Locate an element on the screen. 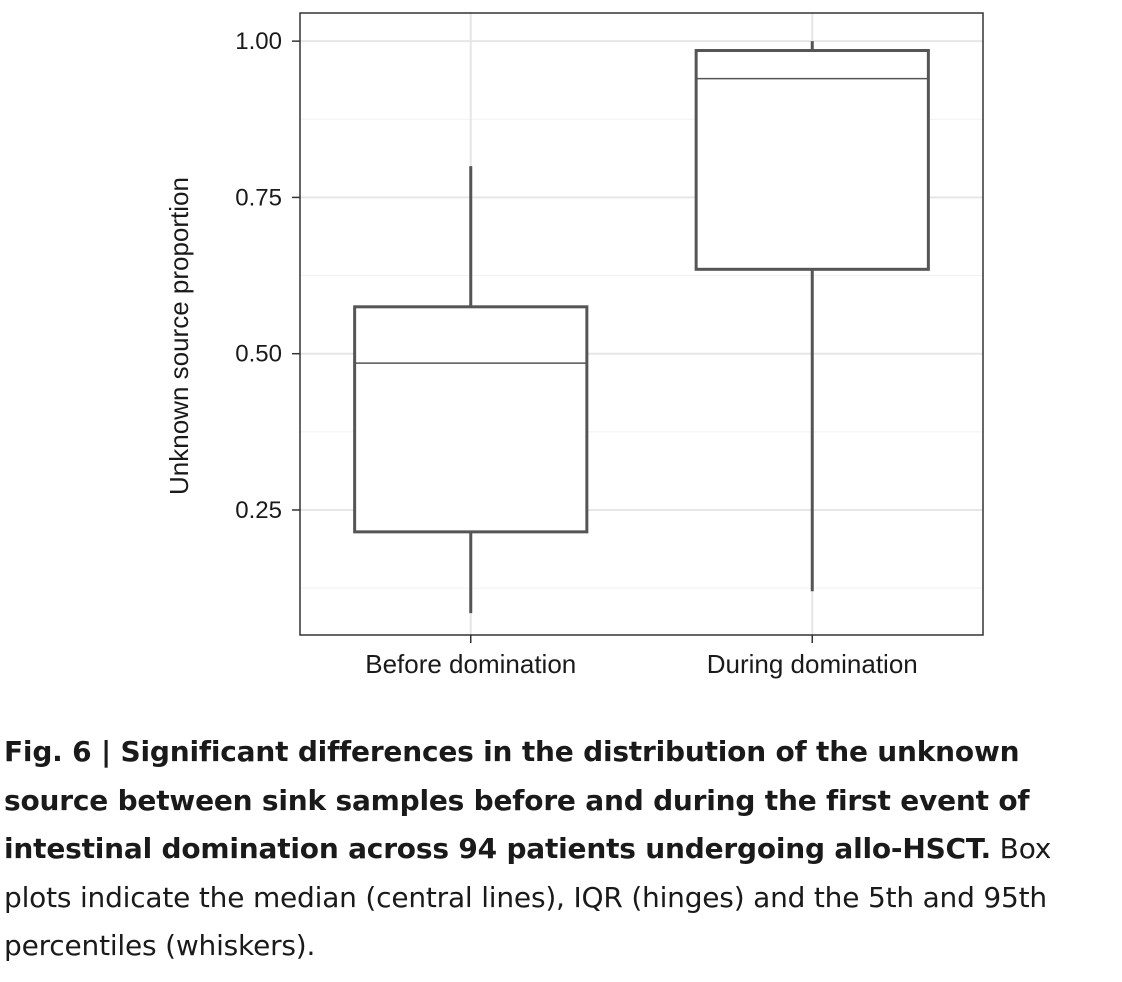 This screenshot has height=982, width=1122. x-axis: Before domination During domination is located at coordinates (641, 657).